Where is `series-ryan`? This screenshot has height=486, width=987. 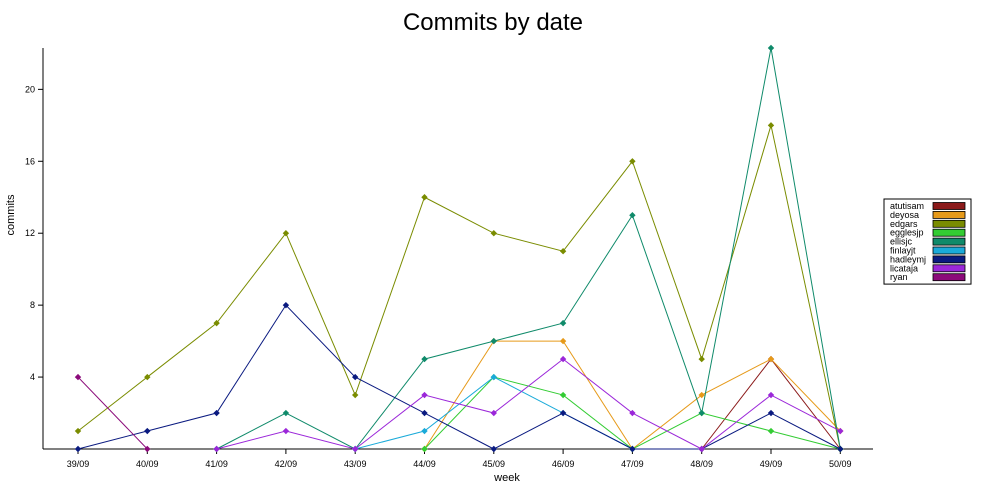 series-ryan is located at coordinates (112, 413).